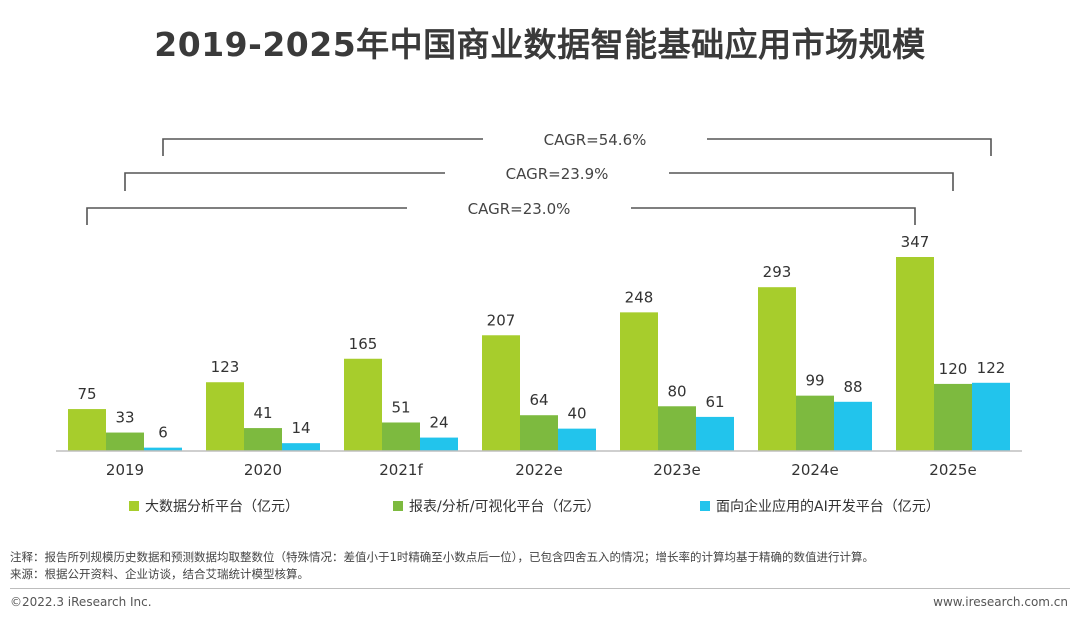  I want to click on value-label-2025e-s1: 120, so click(953, 369).